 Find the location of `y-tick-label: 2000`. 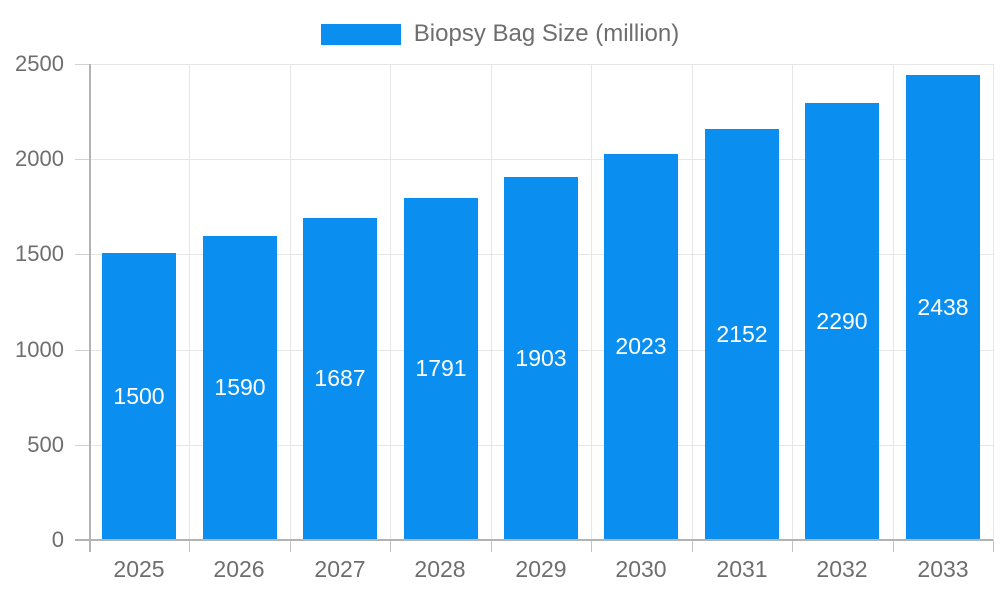

y-tick-label: 2000 is located at coordinates (39, 158).